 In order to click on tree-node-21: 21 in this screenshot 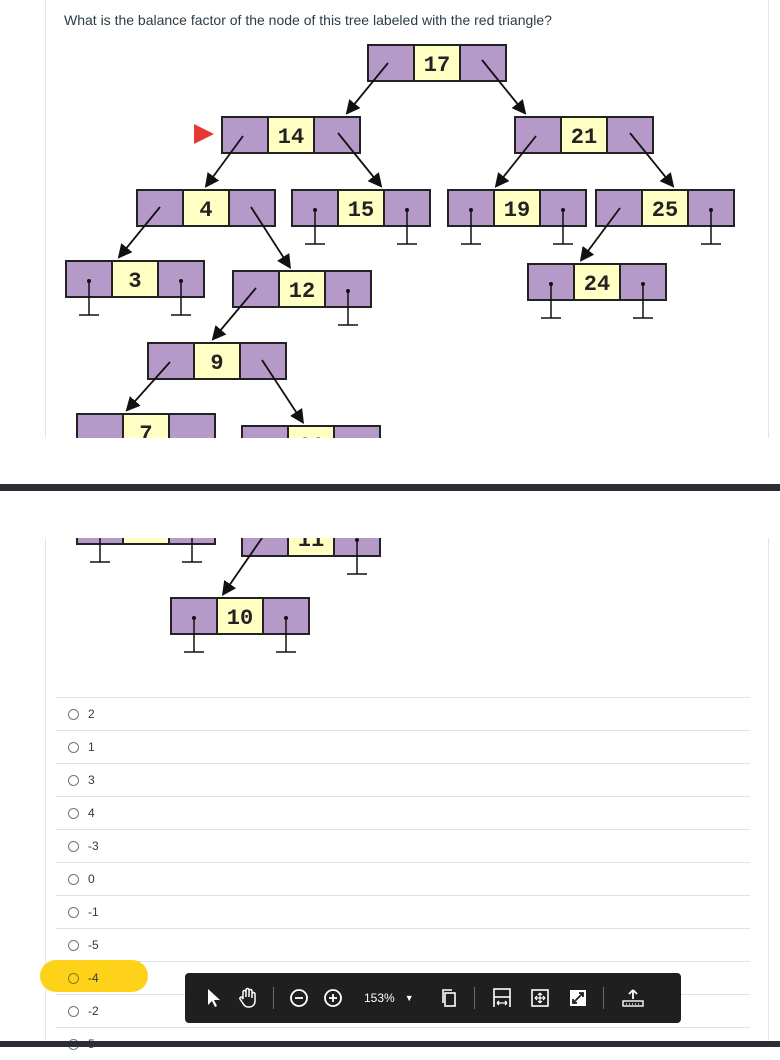, I will do `click(584, 135)`.